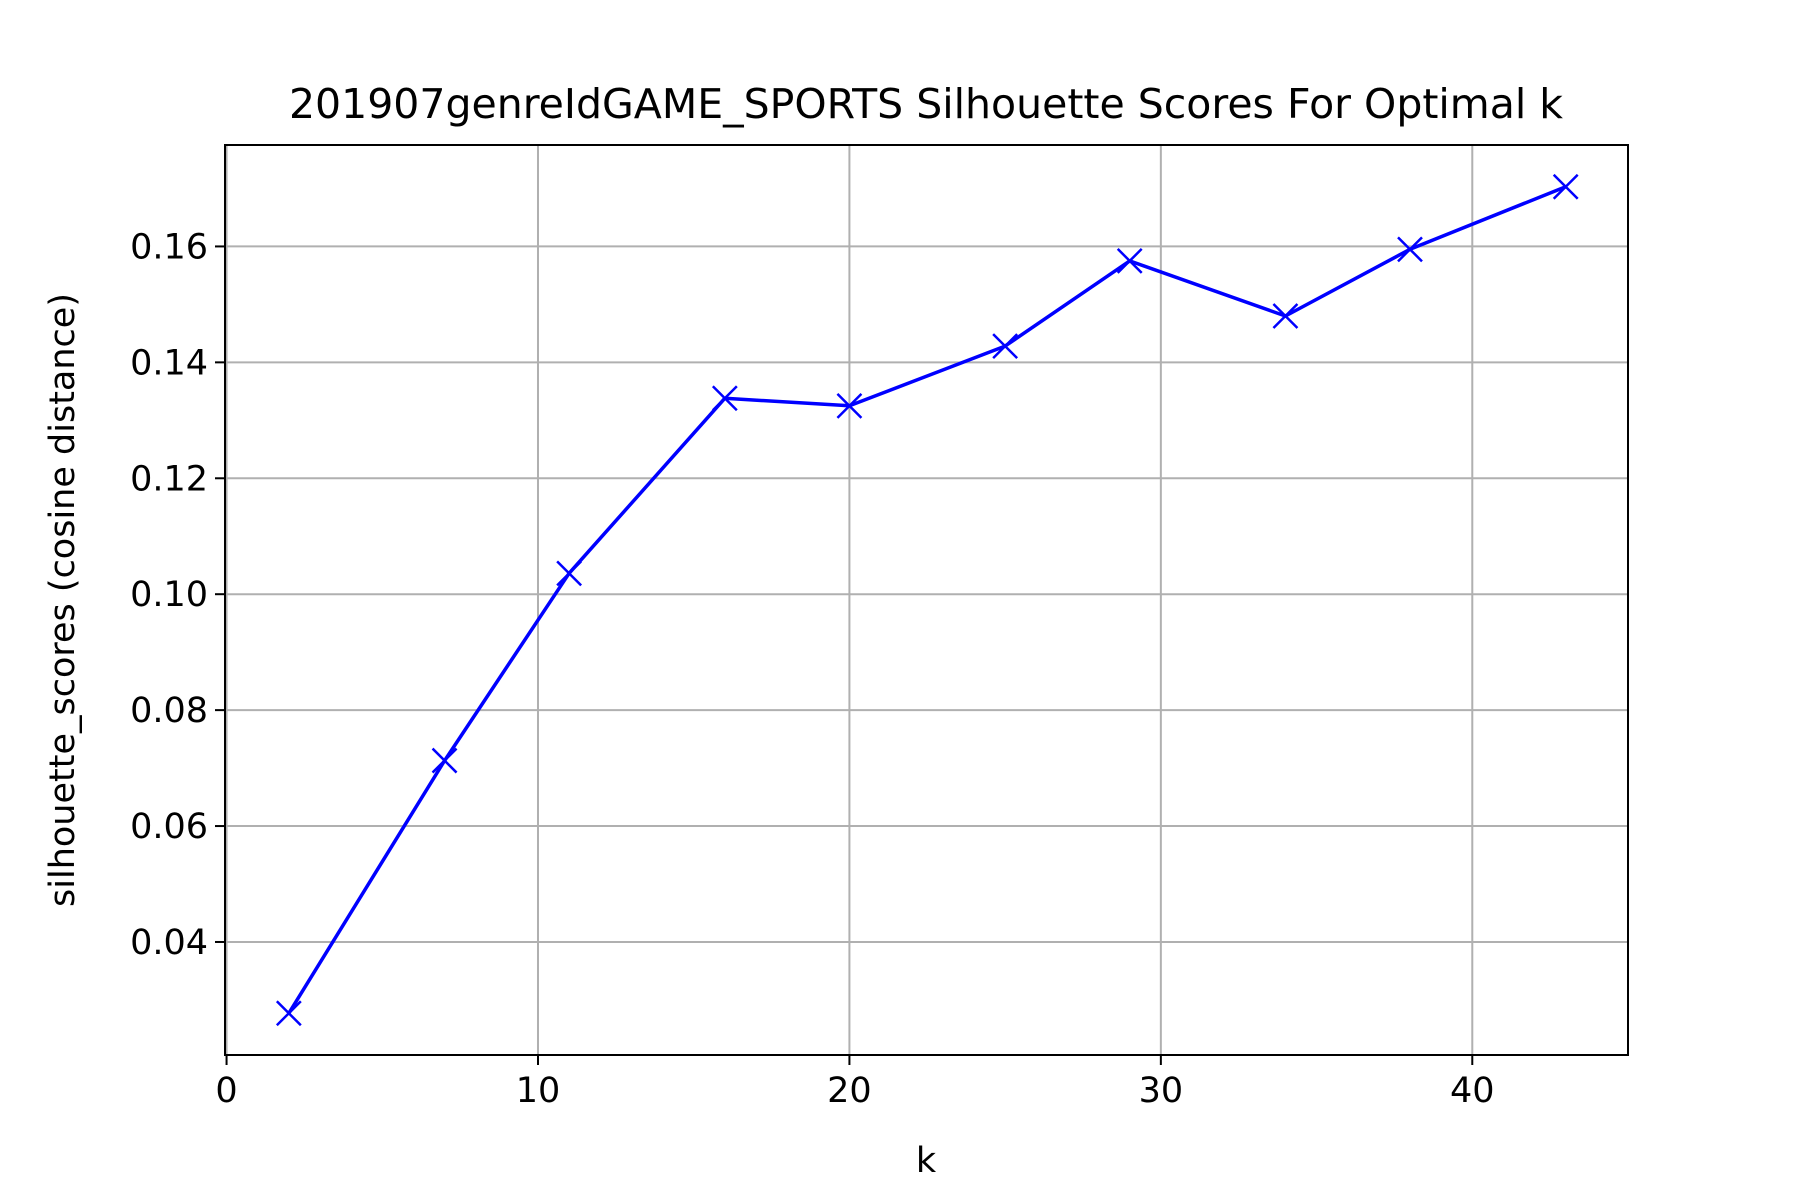 This screenshot has height=1204, width=1800. Describe the element at coordinates (63, 600) in the screenshot. I see `y-axis-label: silhouette_scores (cosine distance)` at that location.